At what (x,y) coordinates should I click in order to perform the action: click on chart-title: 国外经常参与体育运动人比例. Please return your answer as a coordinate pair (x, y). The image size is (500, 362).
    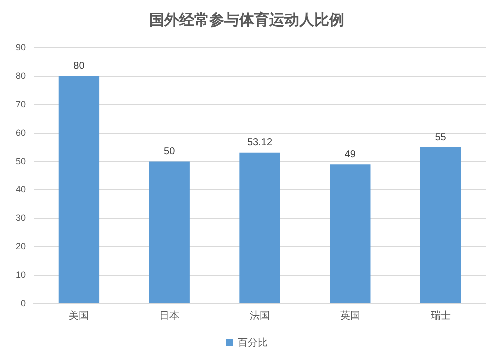
    Looking at the image, I should click on (247, 20).